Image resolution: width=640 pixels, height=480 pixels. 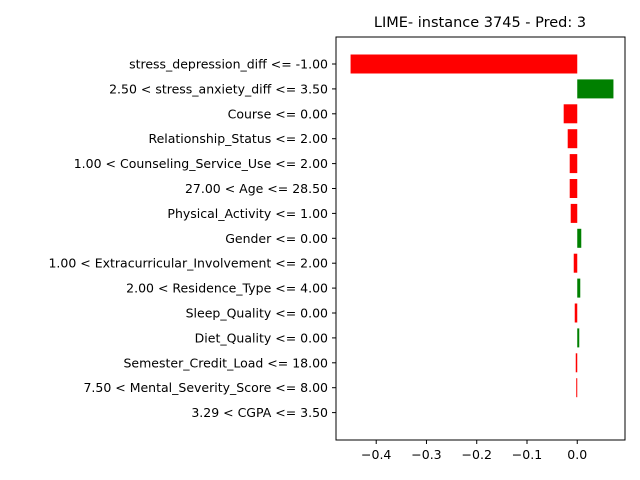 I want to click on category-label-10: Sleep_Quality <= 0.00, so click(x=257, y=313).